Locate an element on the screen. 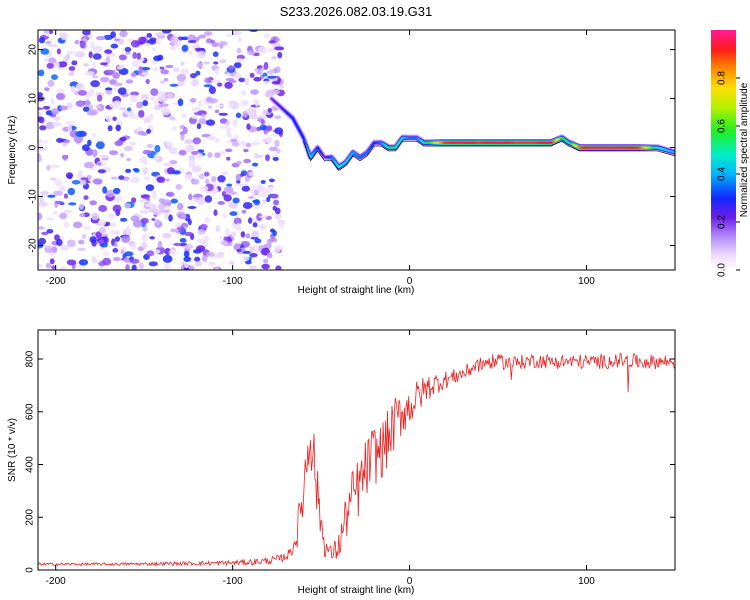 This screenshot has width=750, height=600. spectrogram-y-tick-label: 0 is located at coordinates (33, 147).